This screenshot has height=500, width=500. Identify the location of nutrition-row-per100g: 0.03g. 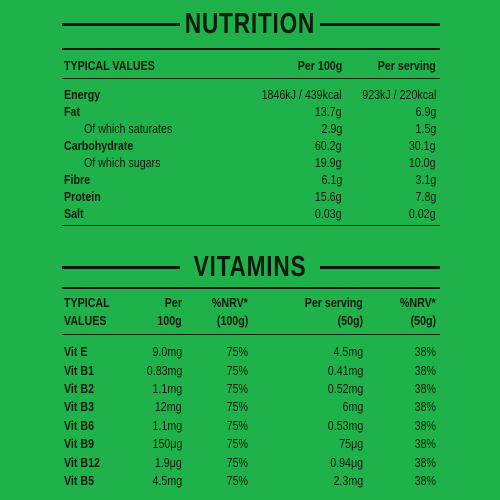
(328, 213).